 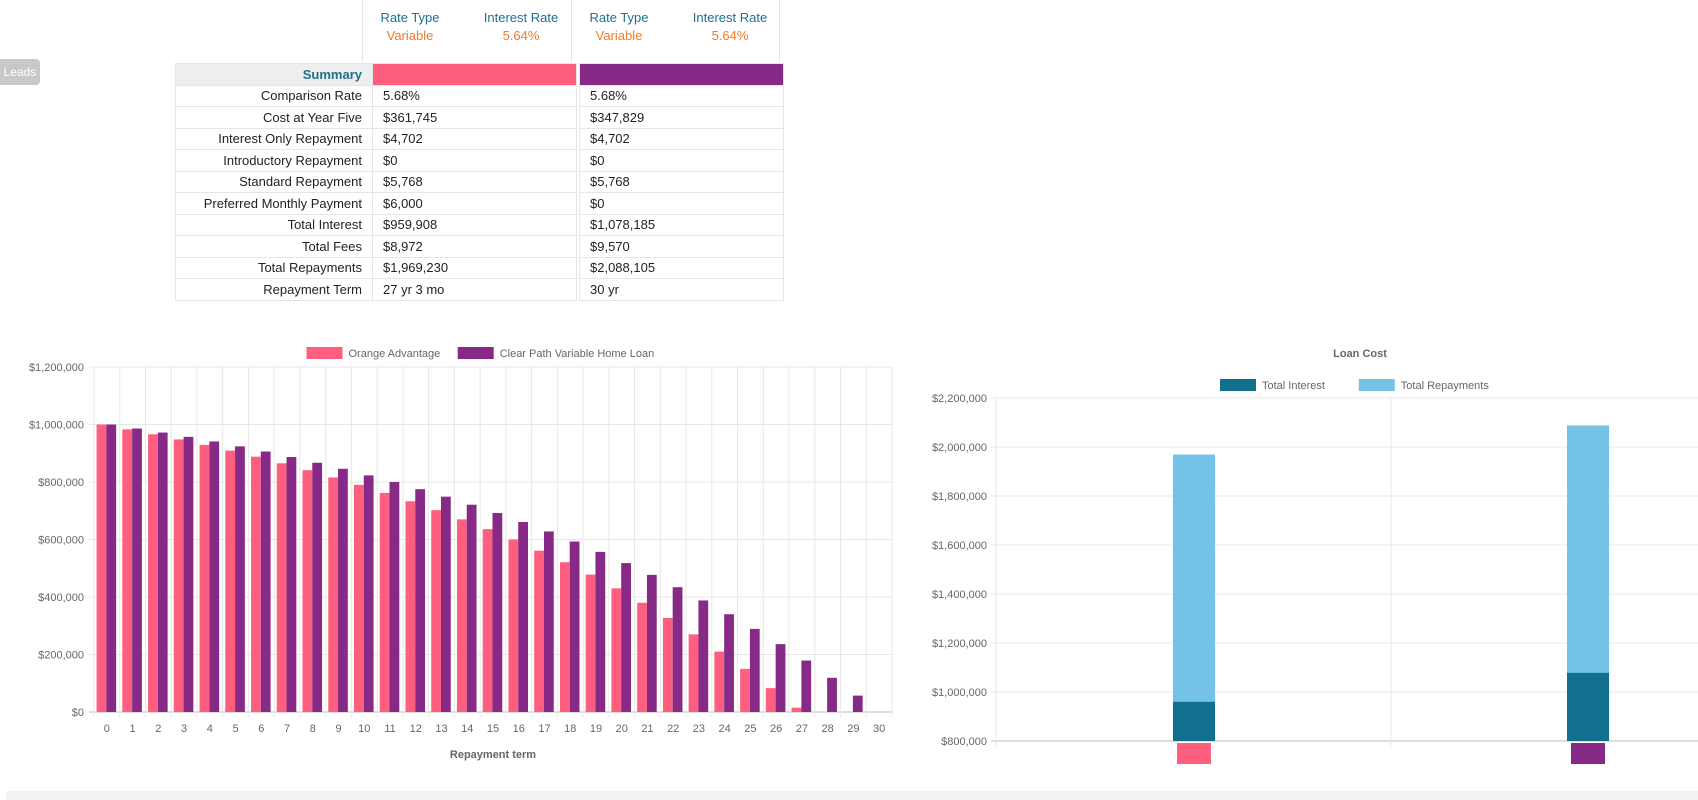 What do you see at coordinates (681, 289) in the screenshot?
I see `row-value-product-2: 30 yr` at bounding box center [681, 289].